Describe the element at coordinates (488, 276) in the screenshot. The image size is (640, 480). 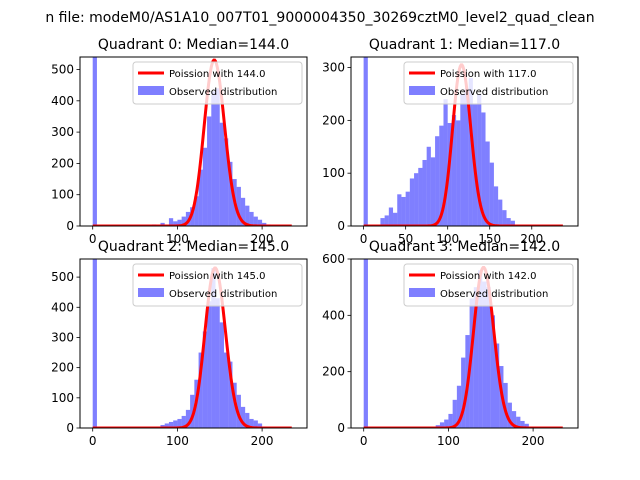
I see `legend-label-poisson: Poission with 142.0` at that location.